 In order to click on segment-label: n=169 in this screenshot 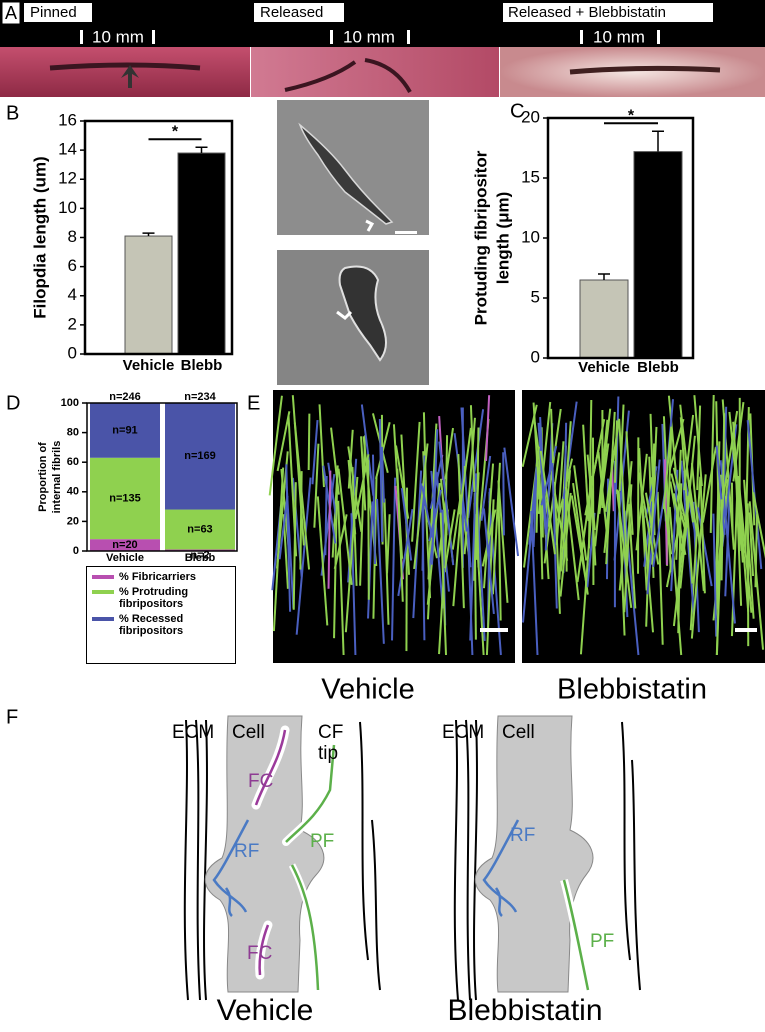, I will do `click(200, 456)`.